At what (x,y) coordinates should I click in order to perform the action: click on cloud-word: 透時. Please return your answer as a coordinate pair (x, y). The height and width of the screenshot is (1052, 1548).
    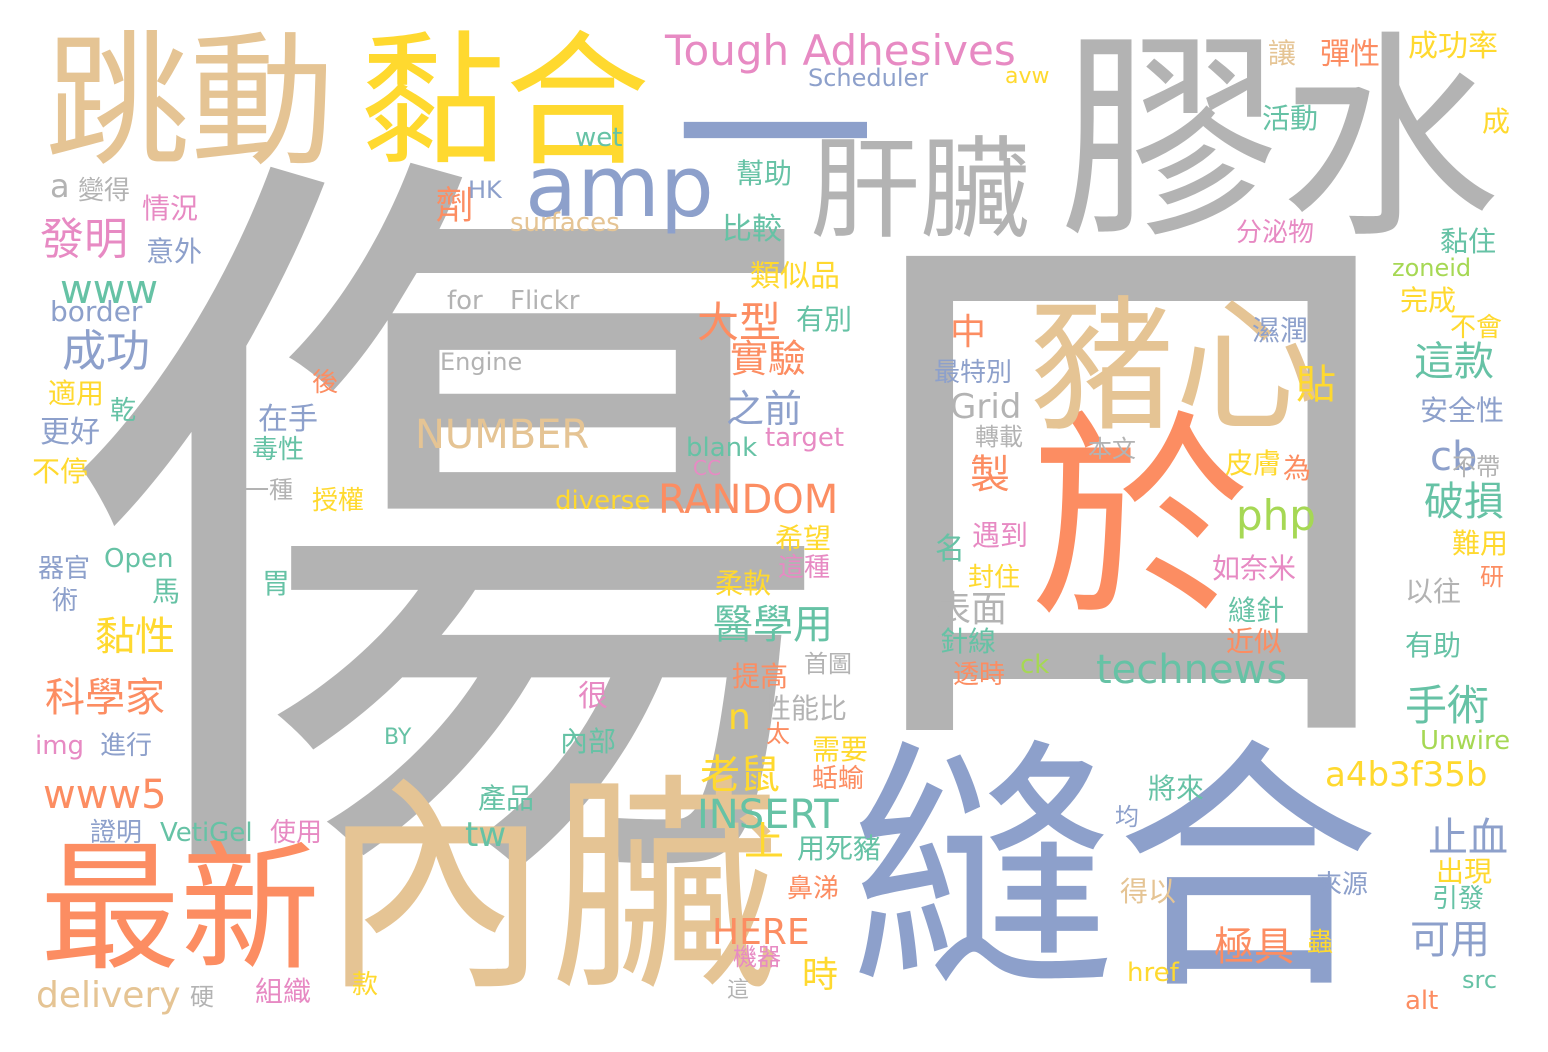
    Looking at the image, I should click on (979, 675).